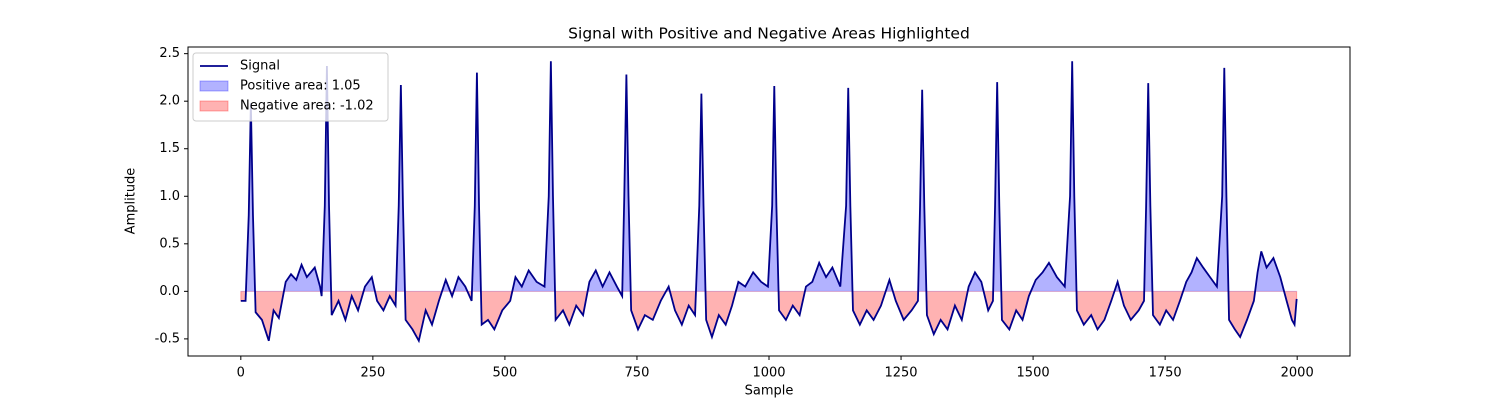 The width and height of the screenshot is (1500, 400). What do you see at coordinates (372, 373) in the screenshot?
I see `x-tick-label: 250` at bounding box center [372, 373].